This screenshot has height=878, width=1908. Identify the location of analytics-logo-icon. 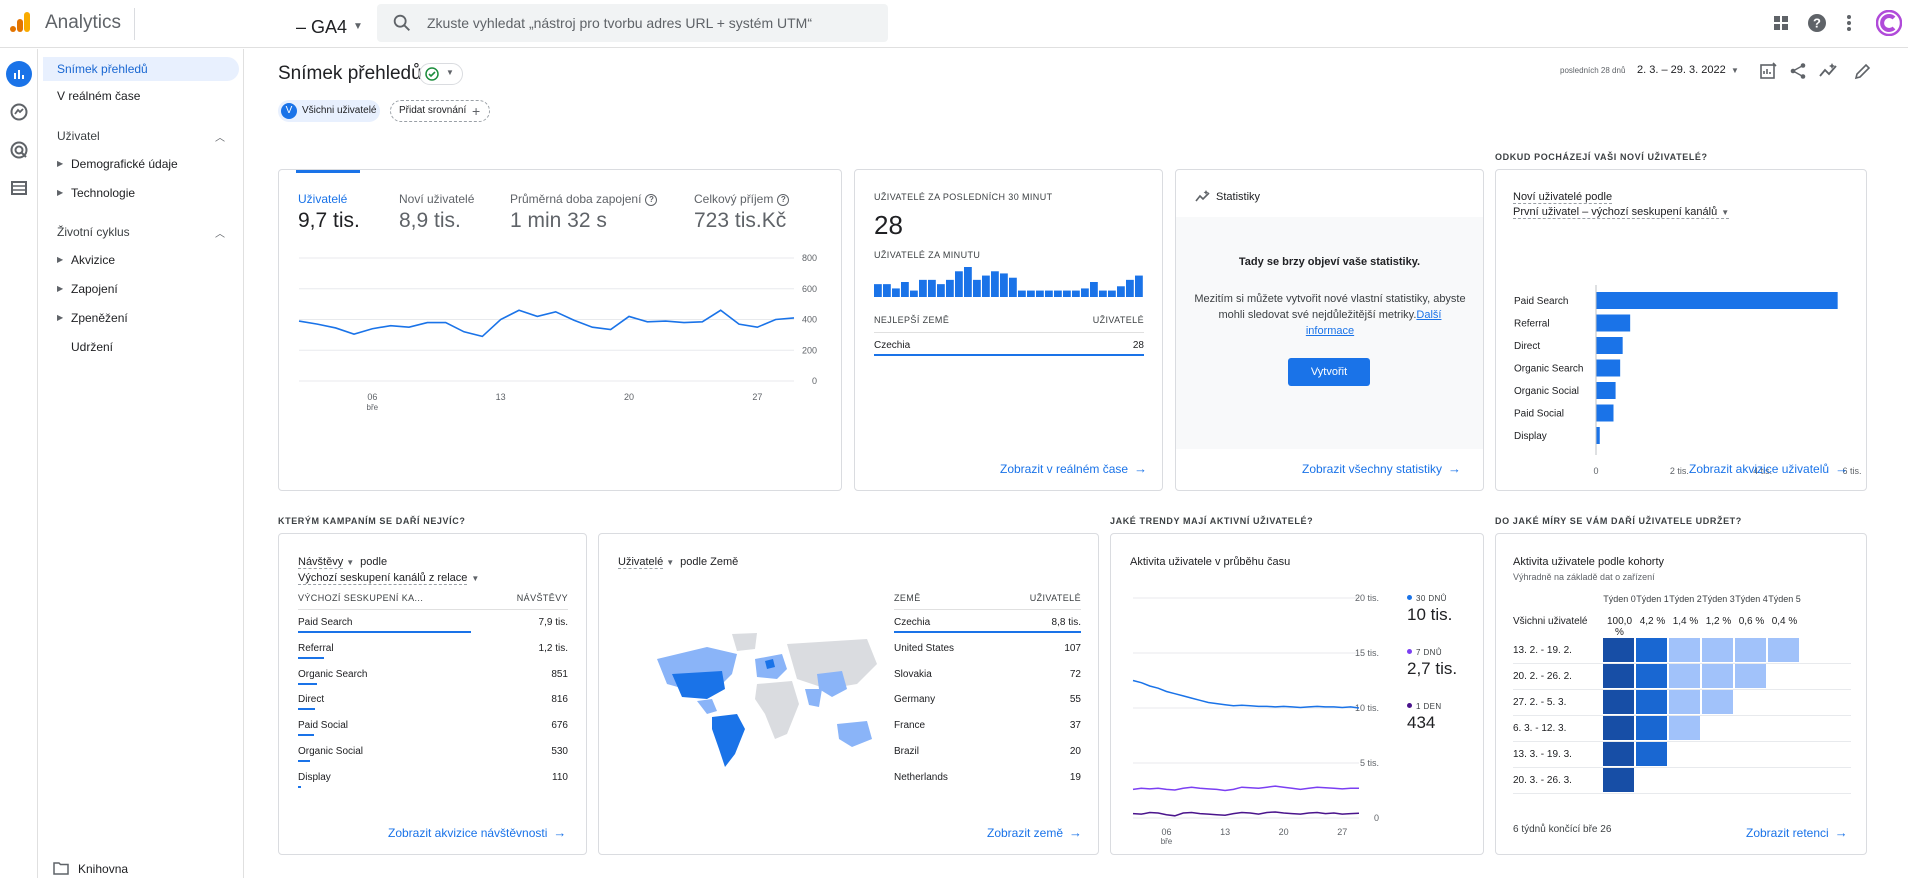
(20, 22).